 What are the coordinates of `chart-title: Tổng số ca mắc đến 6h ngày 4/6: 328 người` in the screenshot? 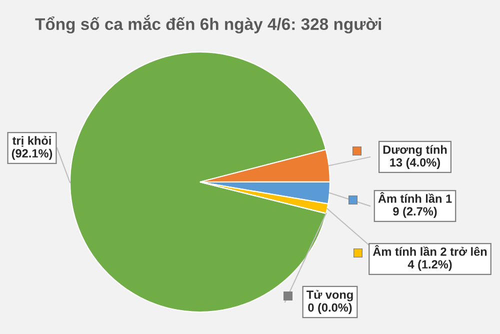 It's located at (208, 24).